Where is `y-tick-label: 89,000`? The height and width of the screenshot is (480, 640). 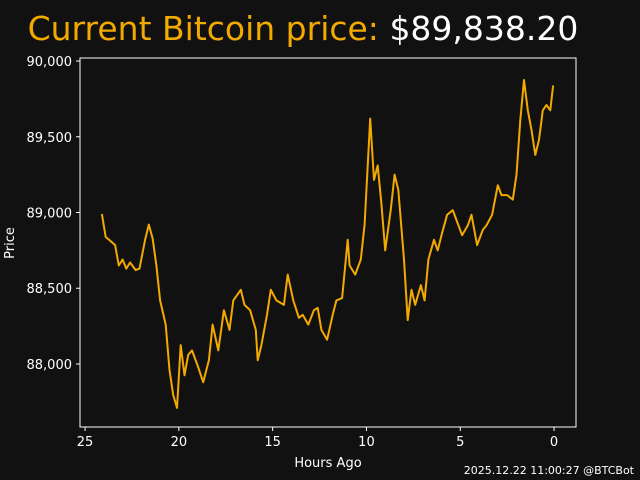 y-tick-label: 89,000 is located at coordinates (50, 214).